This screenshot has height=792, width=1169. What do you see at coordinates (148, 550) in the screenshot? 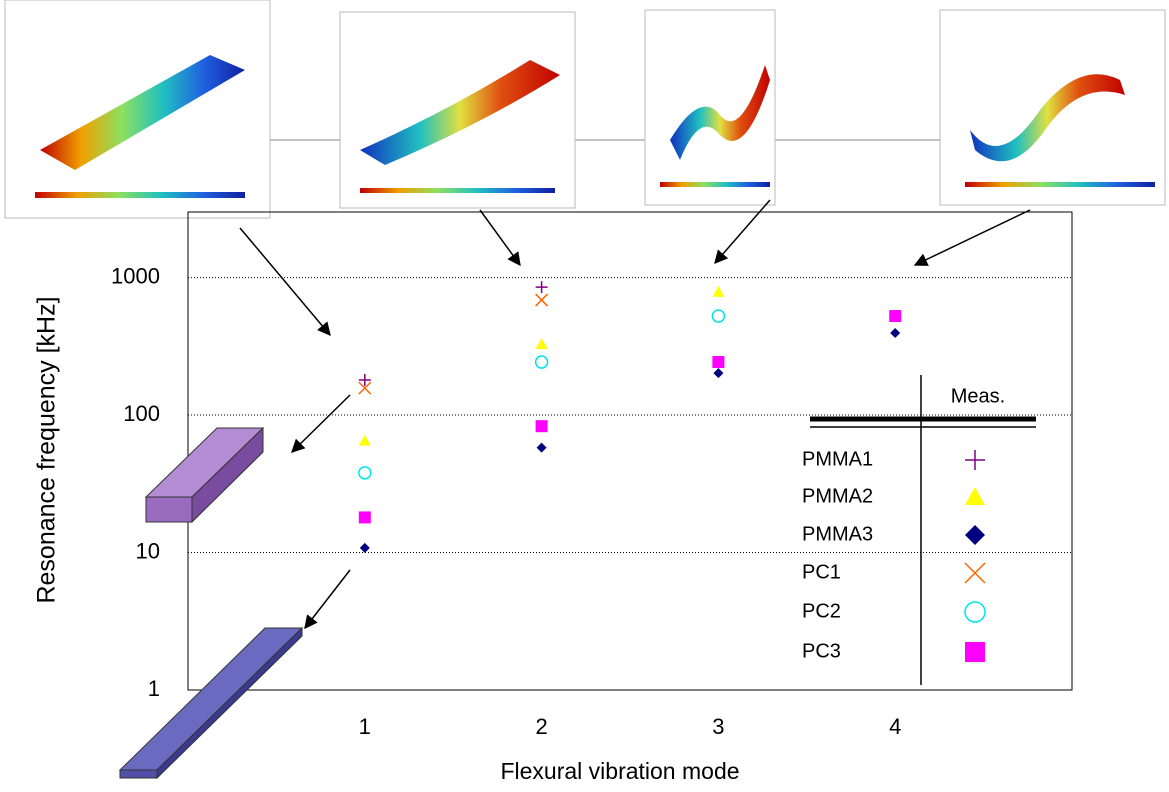
I see `y-tick-label: 10` at bounding box center [148, 550].